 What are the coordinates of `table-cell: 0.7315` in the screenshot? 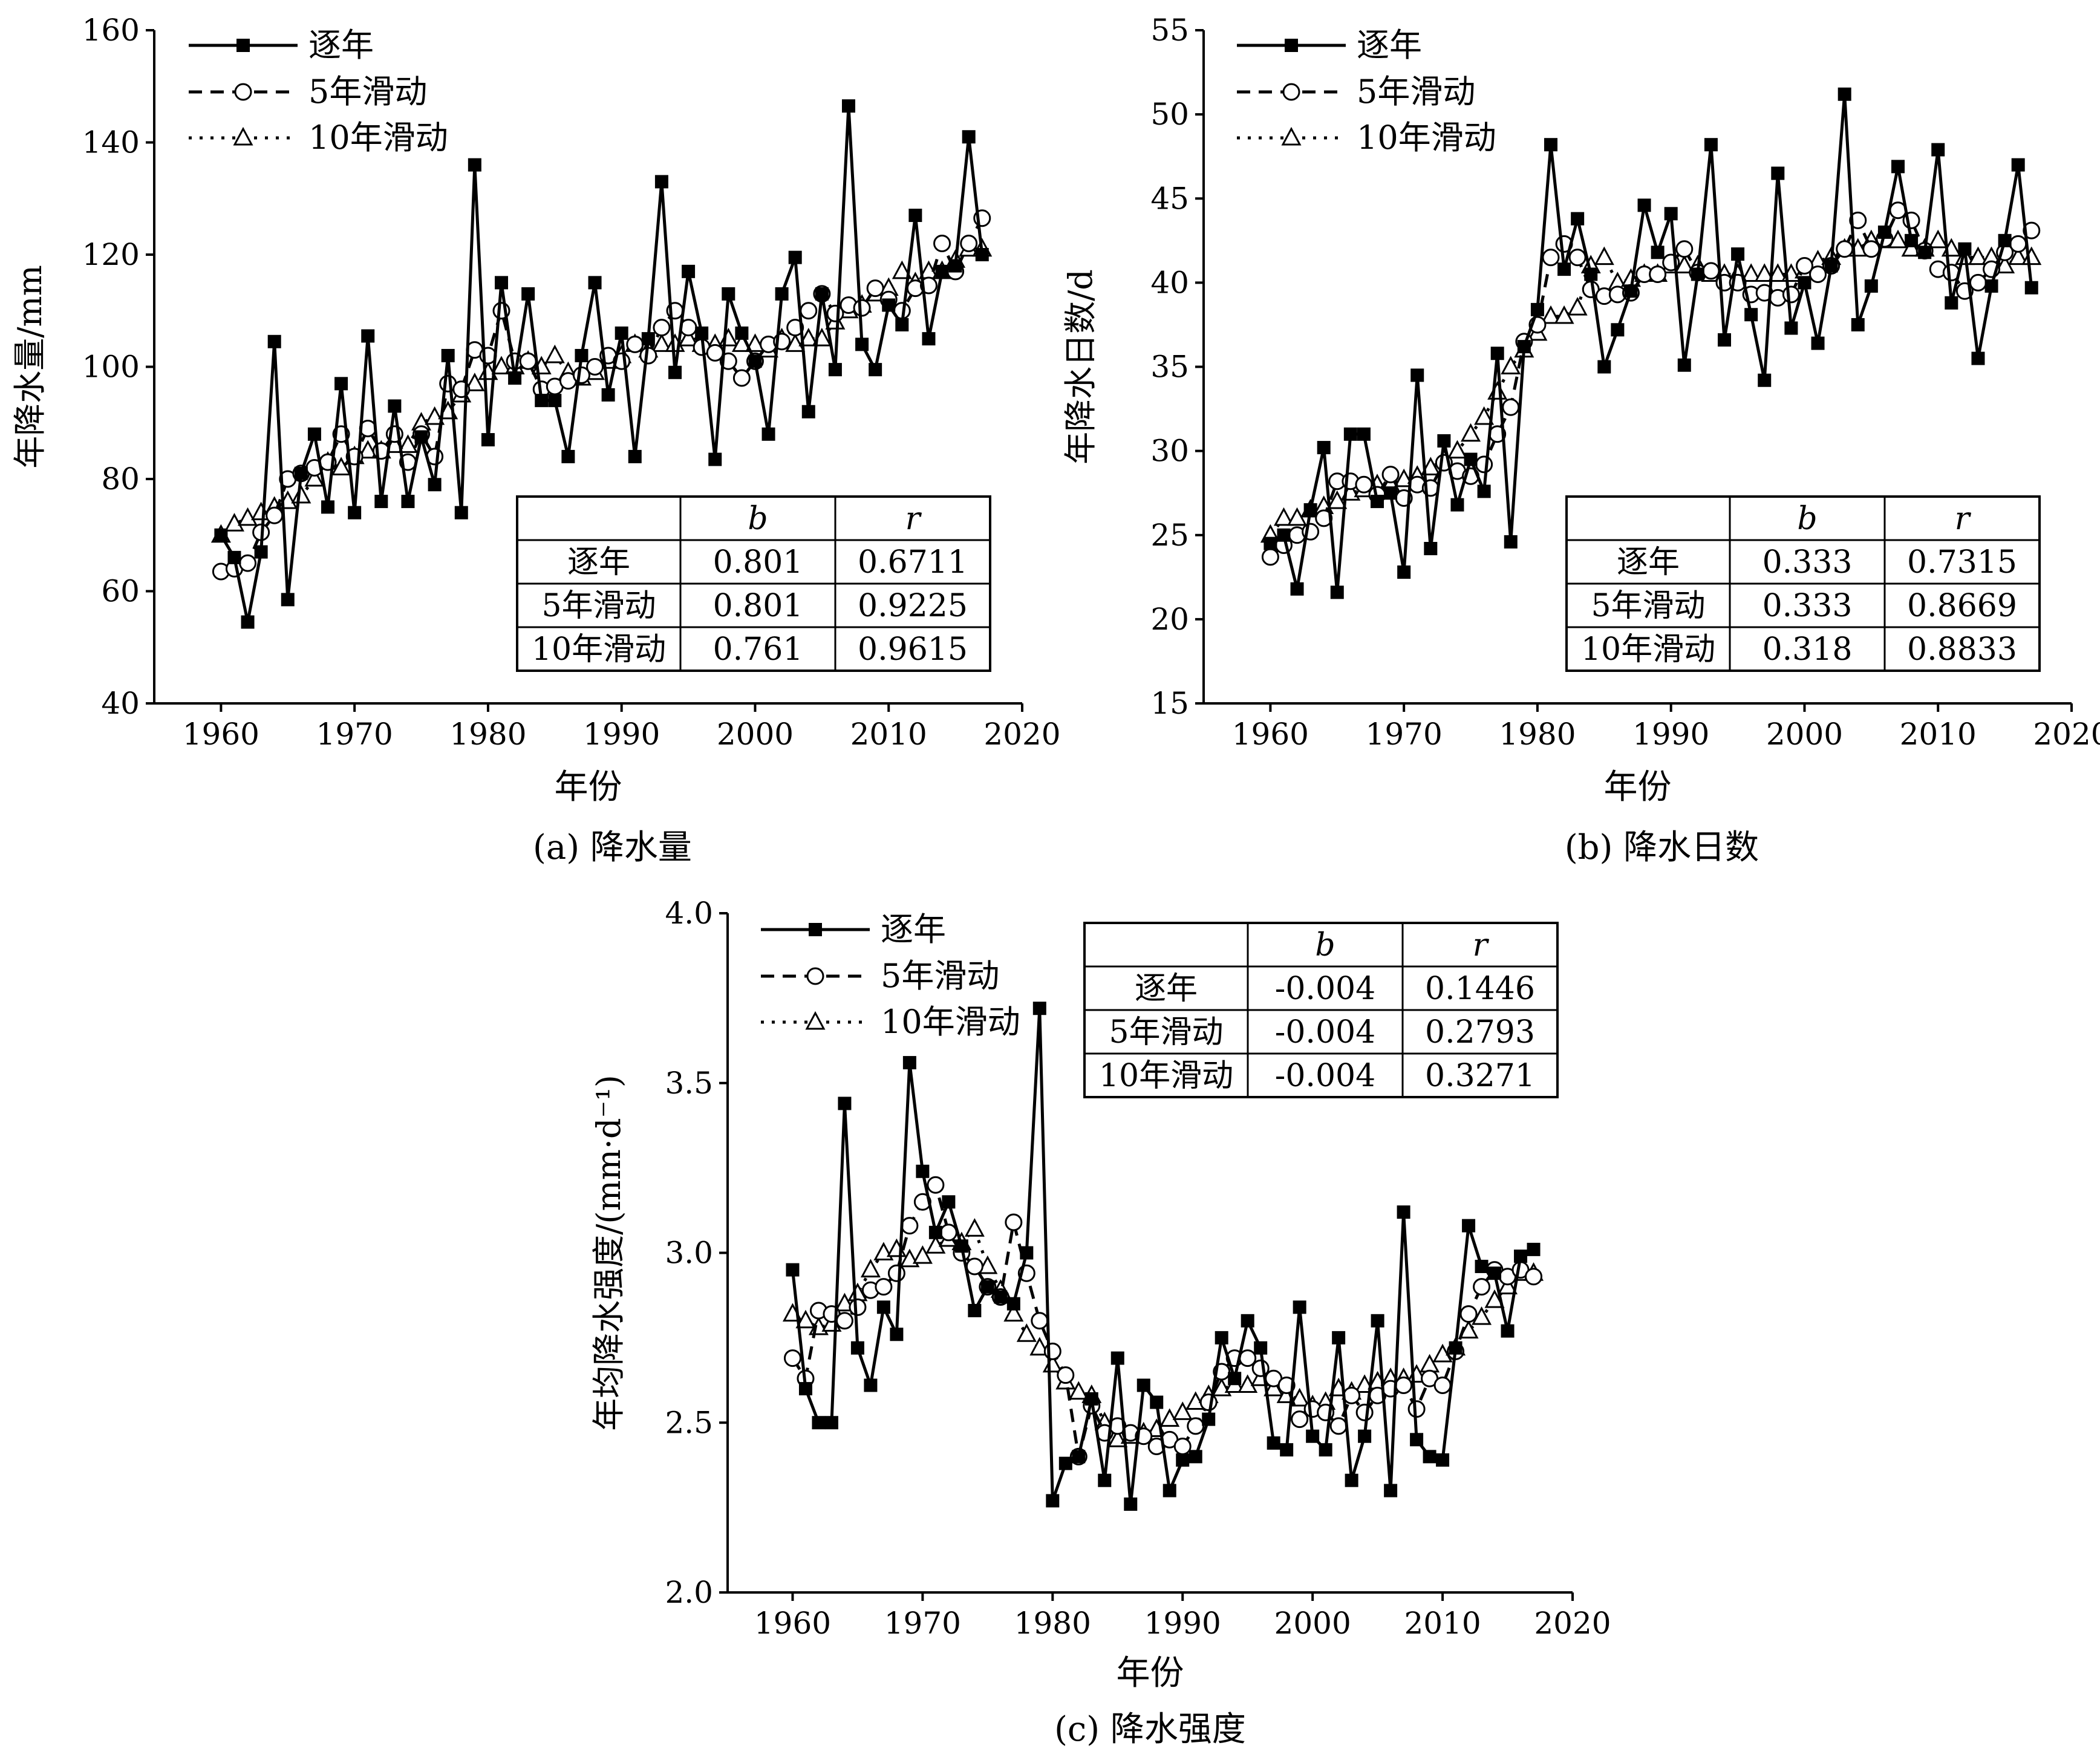 It's located at (1962, 562).